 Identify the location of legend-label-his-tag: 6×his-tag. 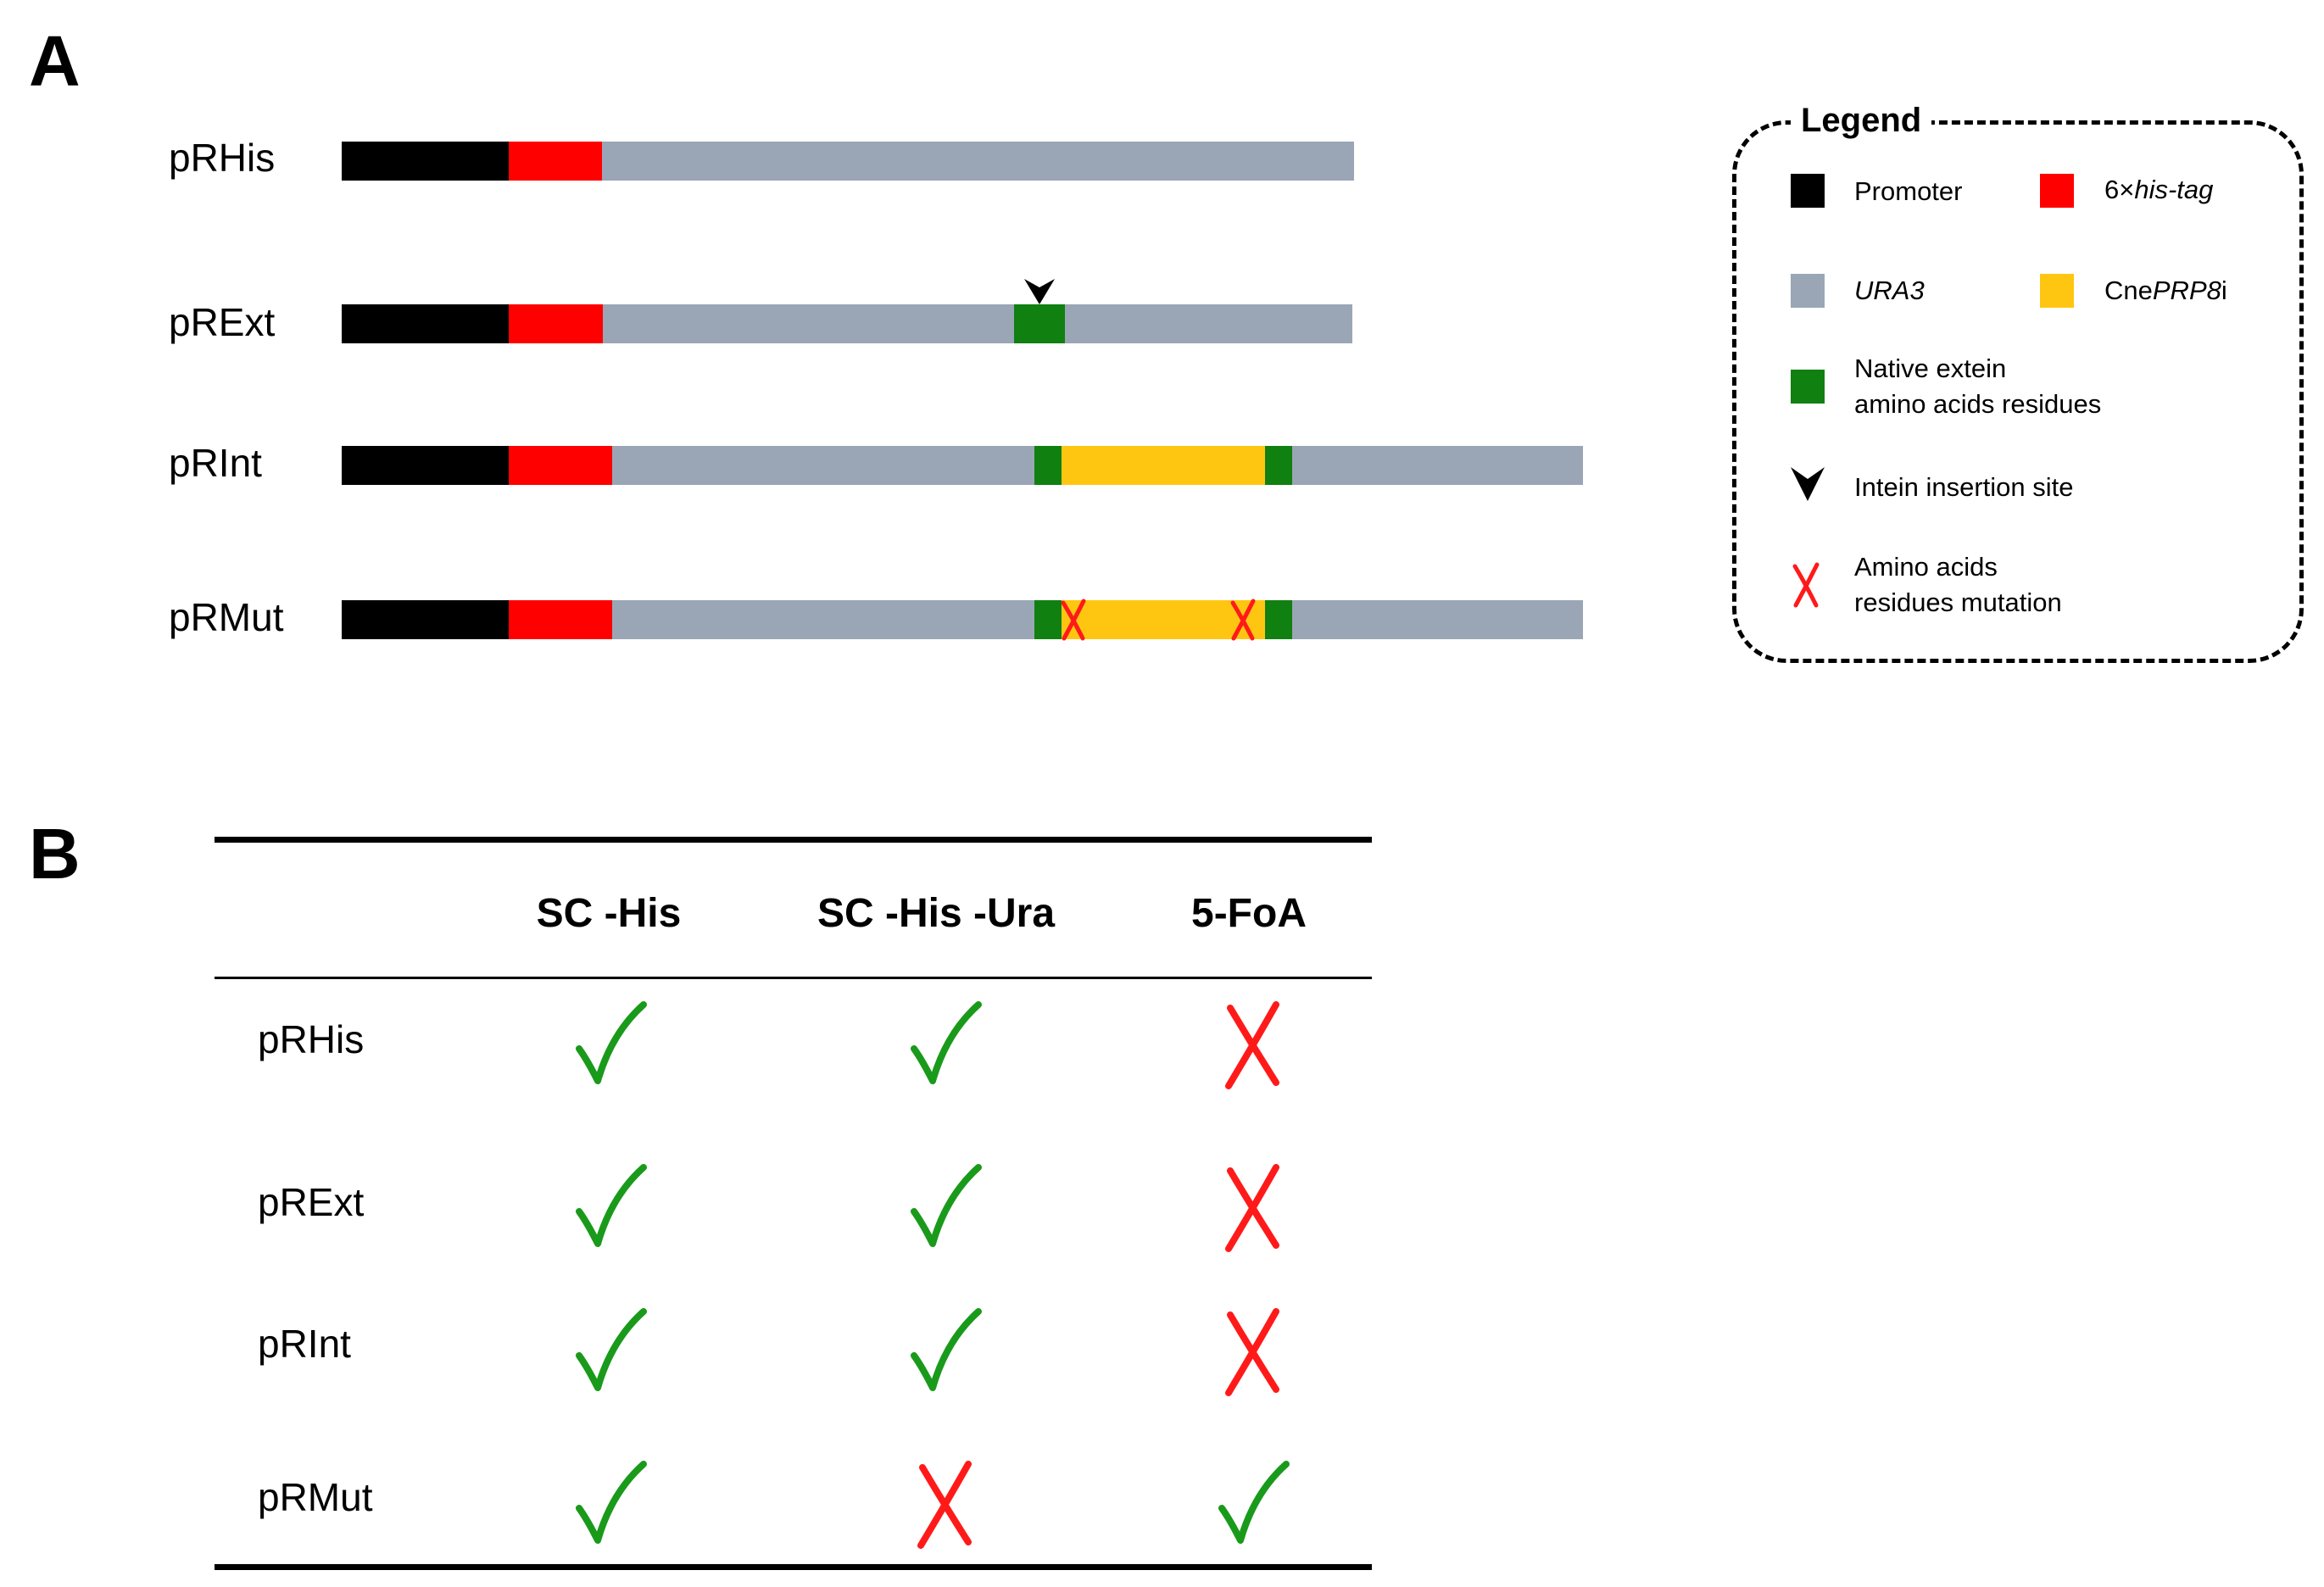
(2159, 189).